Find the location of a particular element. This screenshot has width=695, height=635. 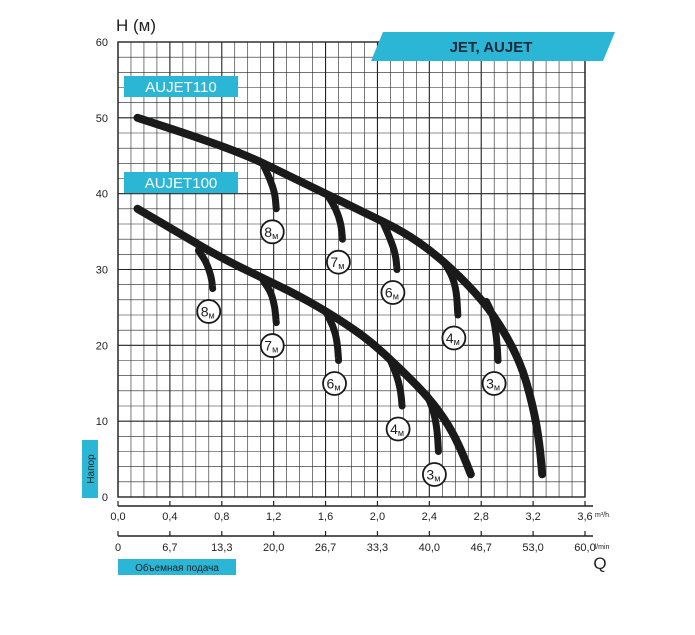

x-bottom-label: Объемная подача is located at coordinates (177, 568).